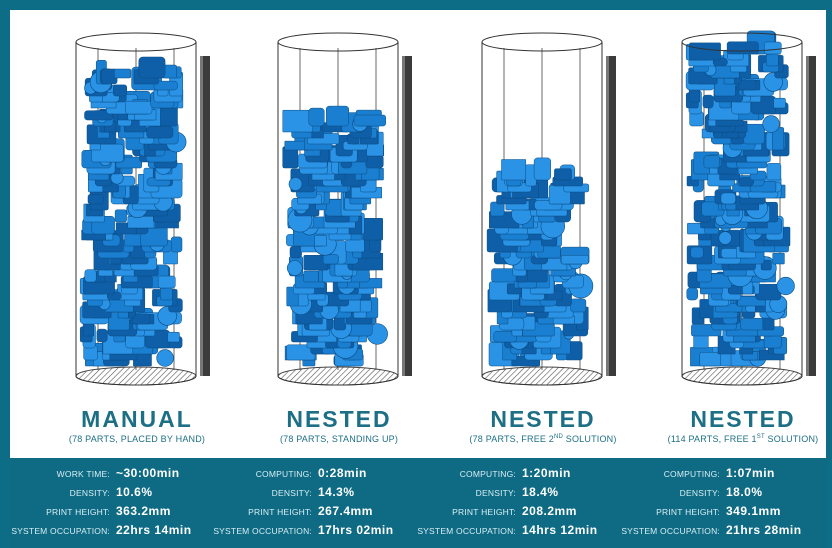 The width and height of the screenshot is (832, 548). What do you see at coordinates (560, 530) in the screenshot?
I see `stat-value: 14hrs 12min` at bounding box center [560, 530].